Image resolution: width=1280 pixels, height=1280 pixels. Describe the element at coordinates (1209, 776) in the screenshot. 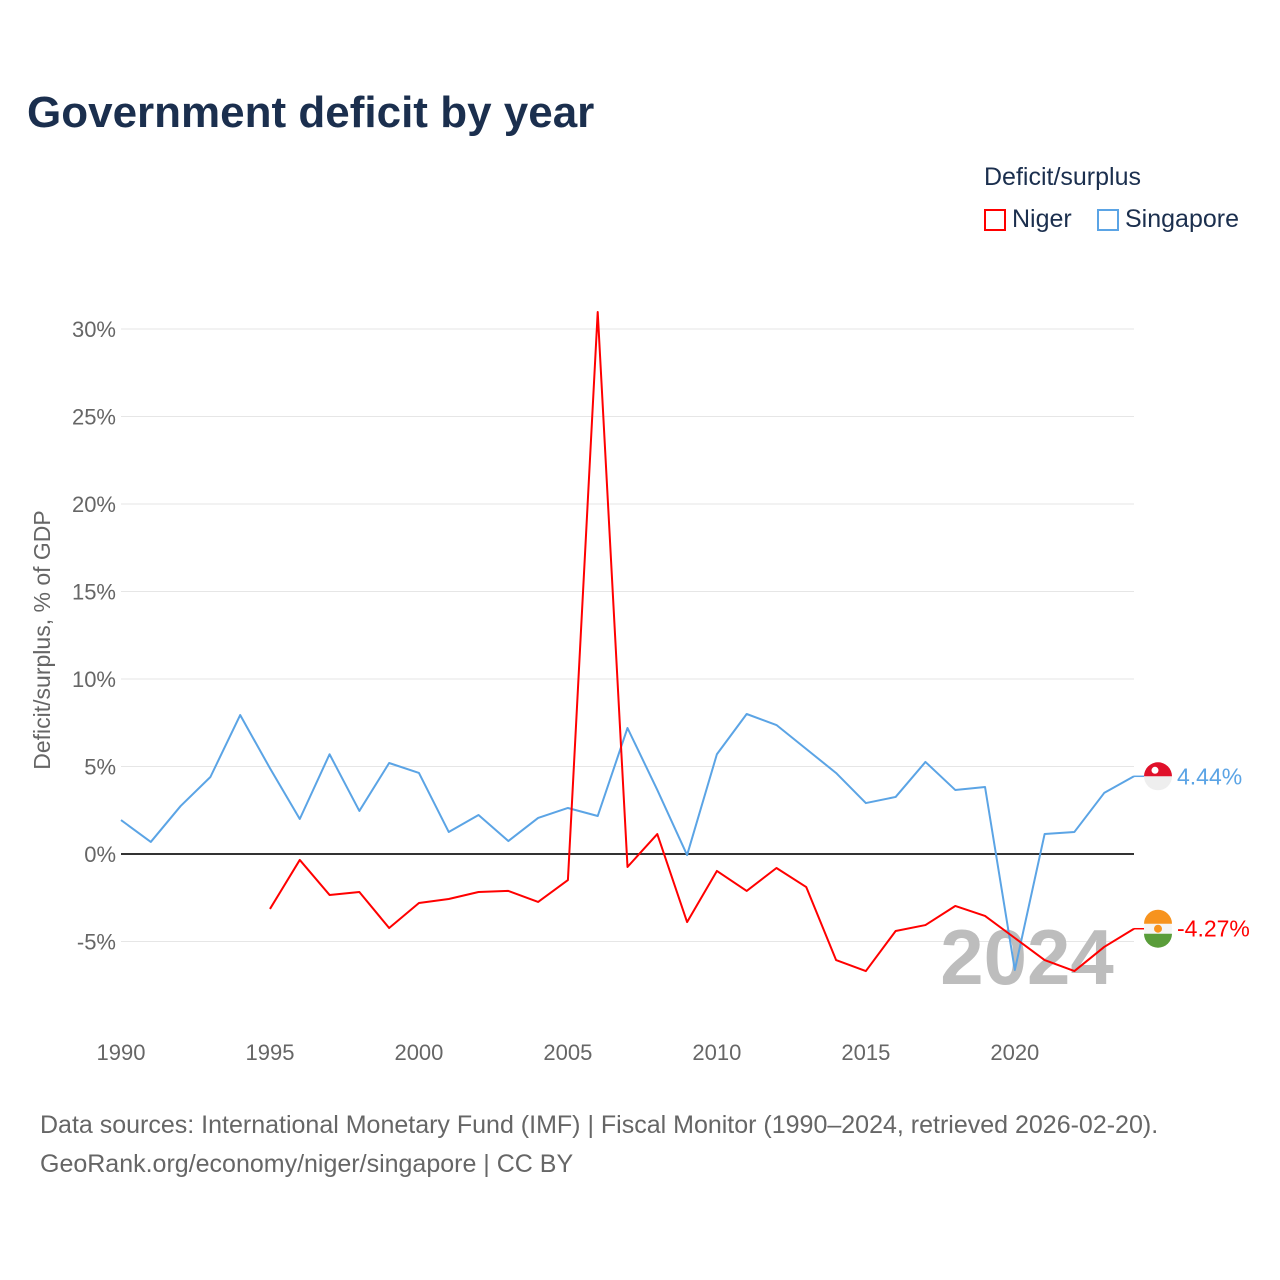

I see `end-label-singapore: 4.44%` at that location.